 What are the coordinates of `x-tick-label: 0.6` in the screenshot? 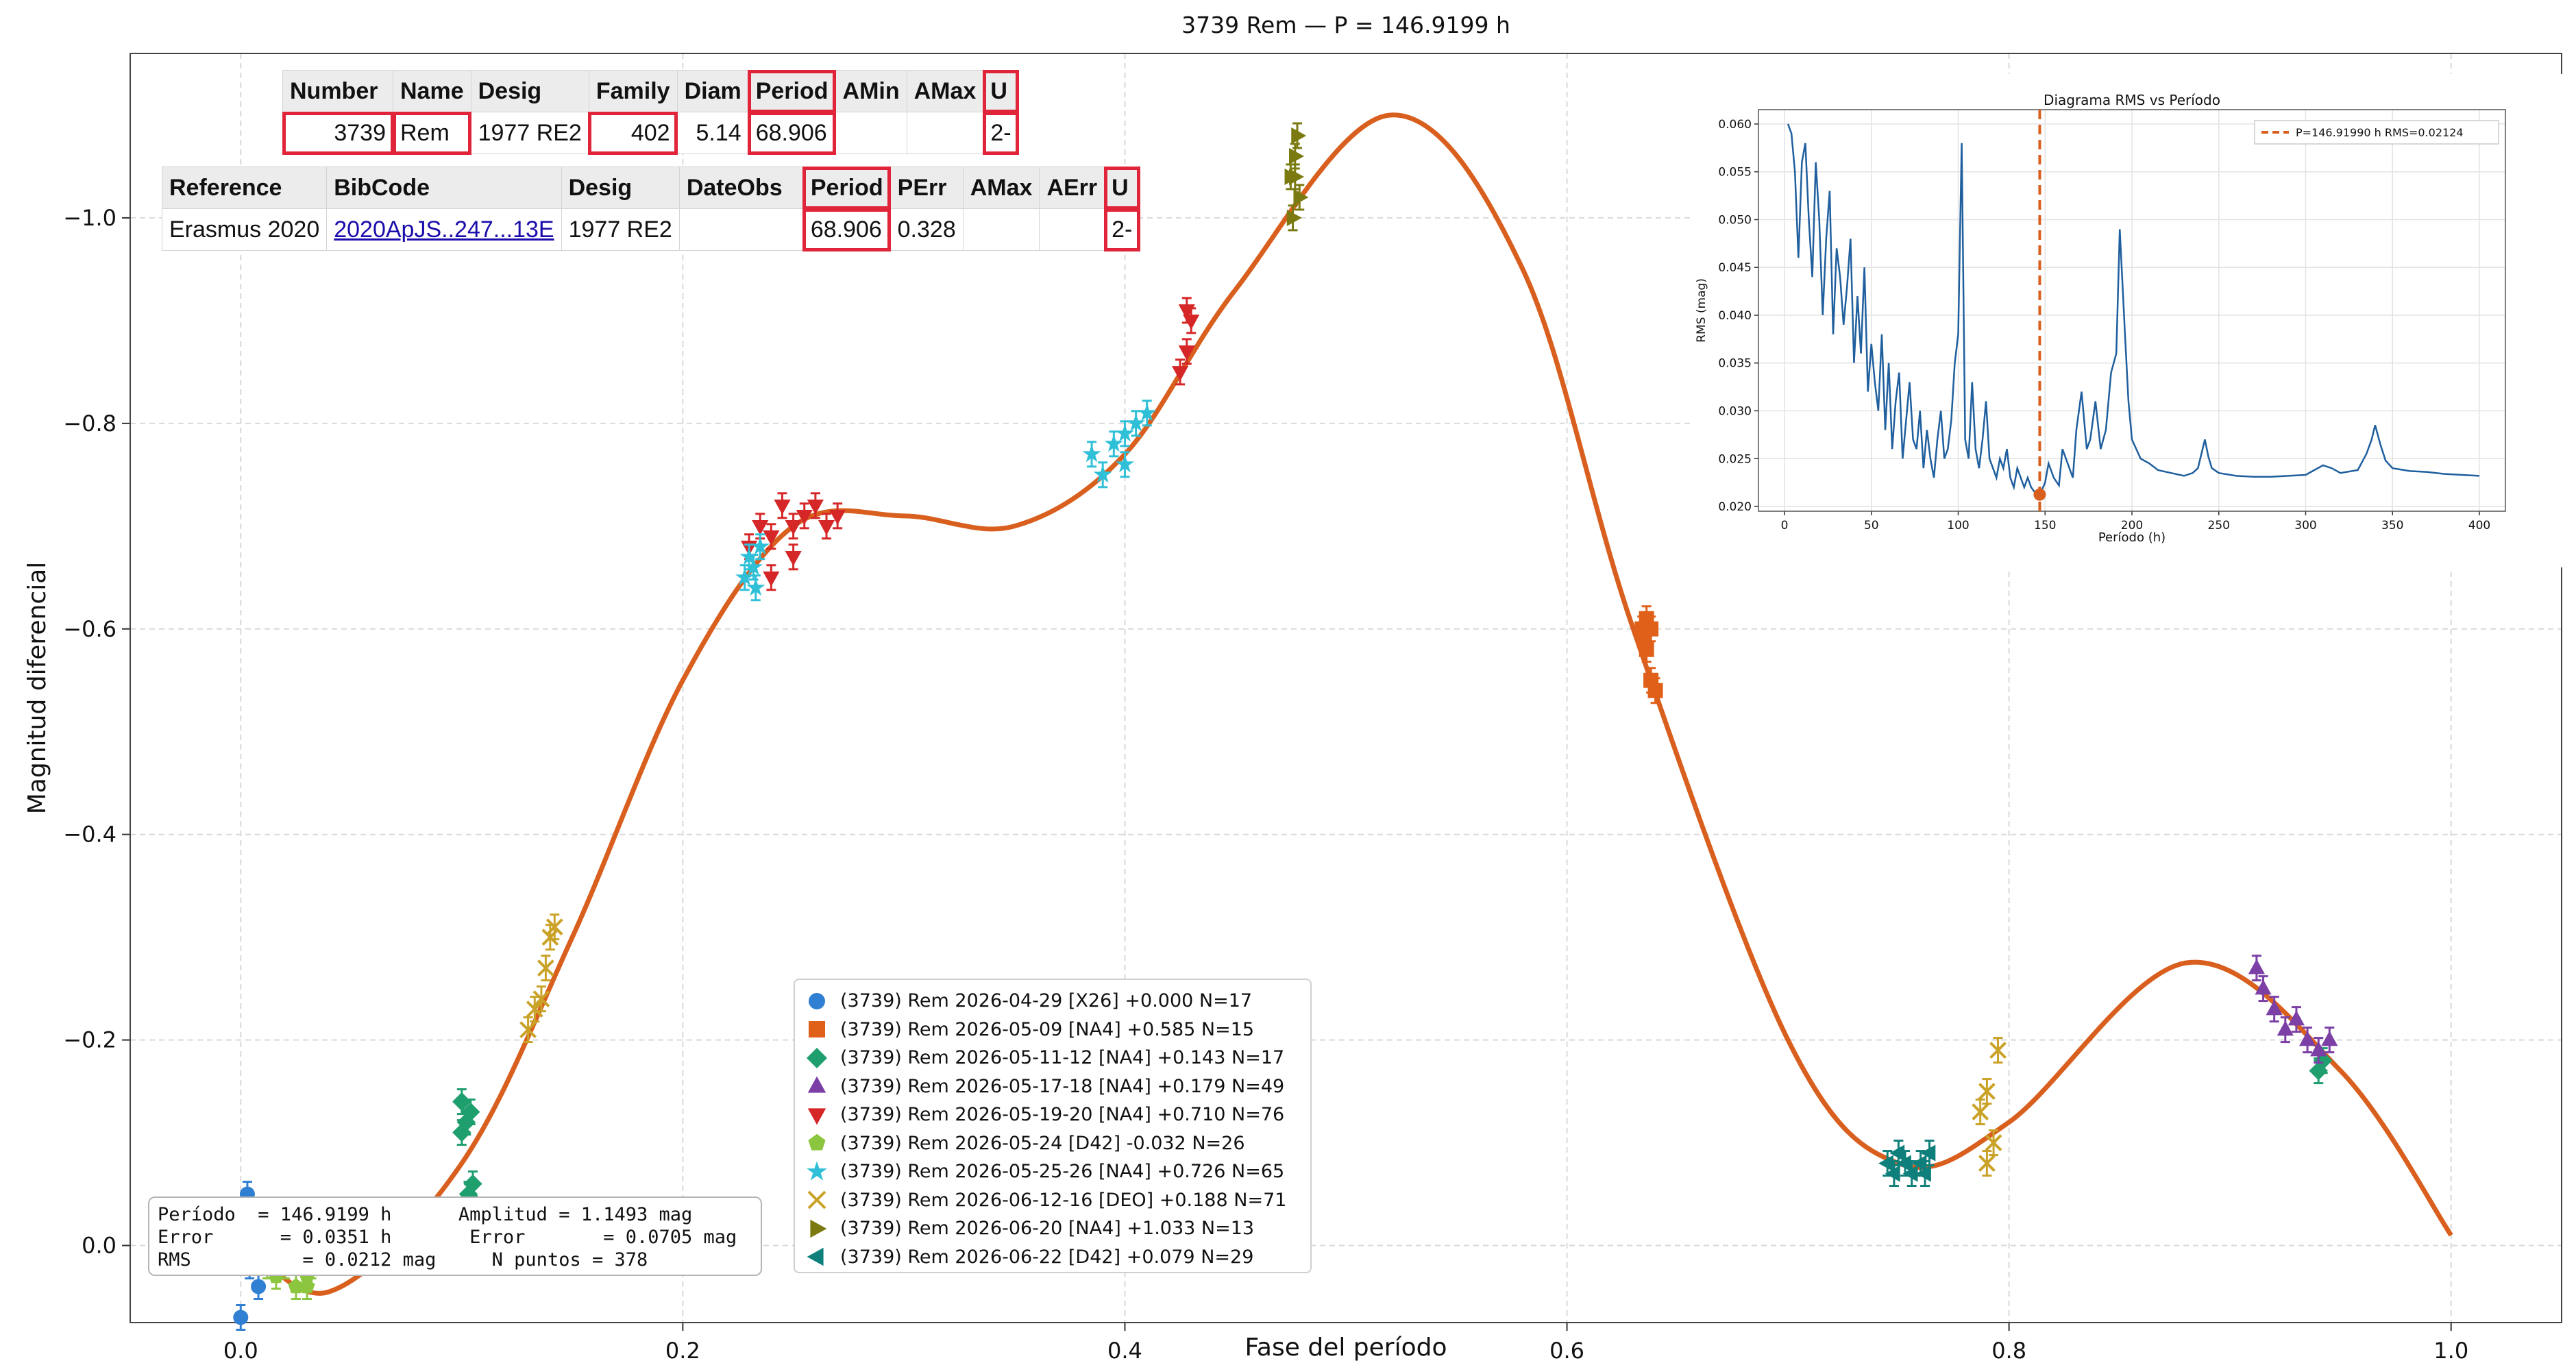 It's located at (1567, 1351).